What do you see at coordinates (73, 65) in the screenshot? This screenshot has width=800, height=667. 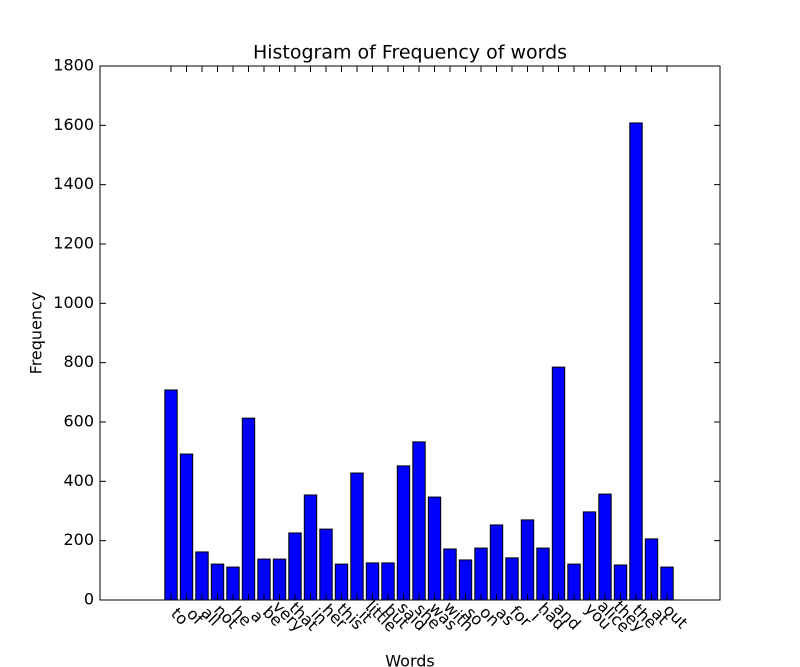 I see `y-tick-label: 1800` at bounding box center [73, 65].